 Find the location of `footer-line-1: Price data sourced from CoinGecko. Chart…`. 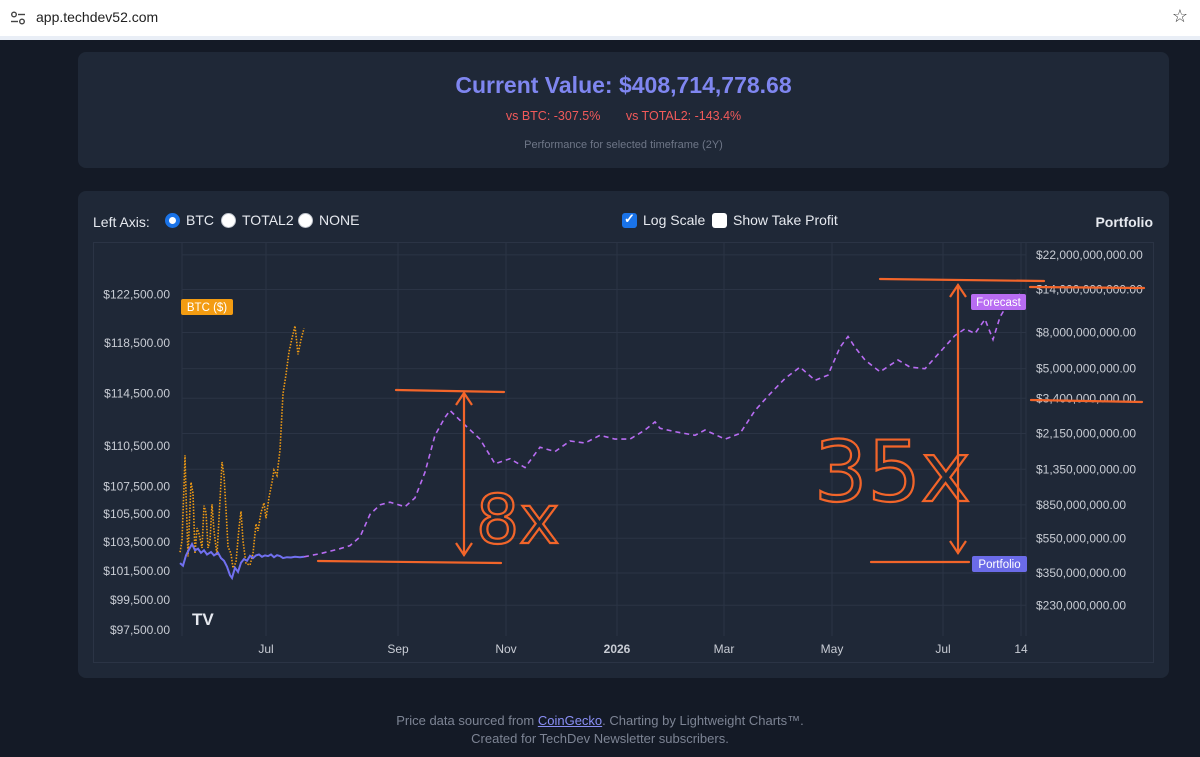

footer-line-1: Price data sourced from CoinGecko. Chart… is located at coordinates (600, 721).